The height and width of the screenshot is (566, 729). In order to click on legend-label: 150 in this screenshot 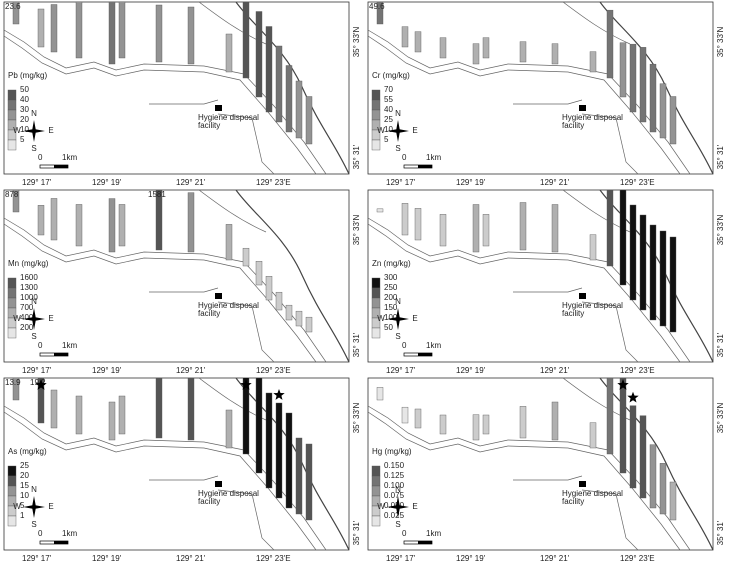, I will do `click(391, 307)`.